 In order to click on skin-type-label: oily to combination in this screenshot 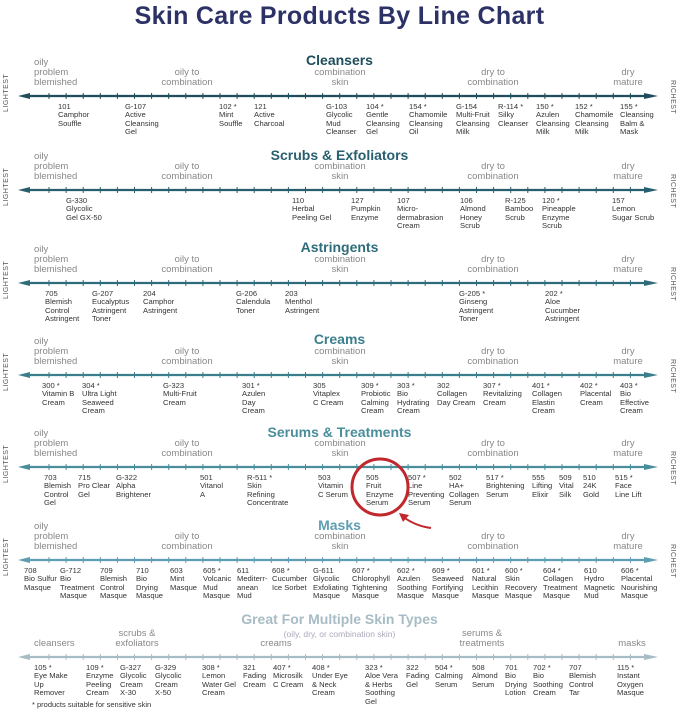, I will do `click(187, 78)`.